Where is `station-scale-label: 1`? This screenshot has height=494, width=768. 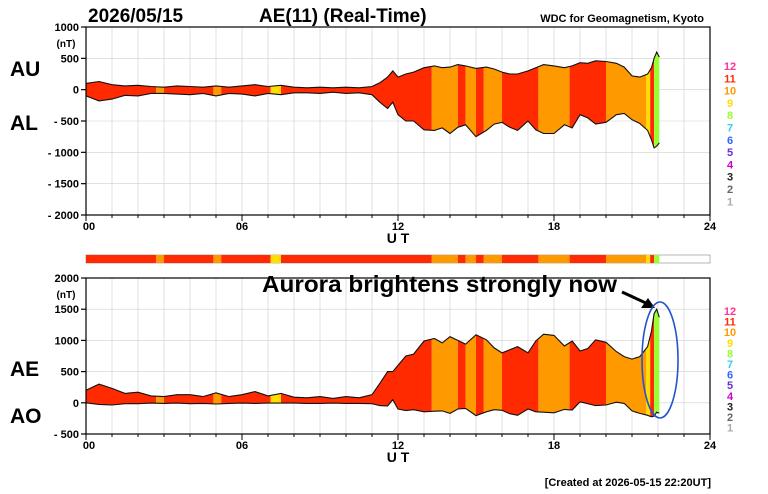 station-scale-label: 1 is located at coordinates (730, 202).